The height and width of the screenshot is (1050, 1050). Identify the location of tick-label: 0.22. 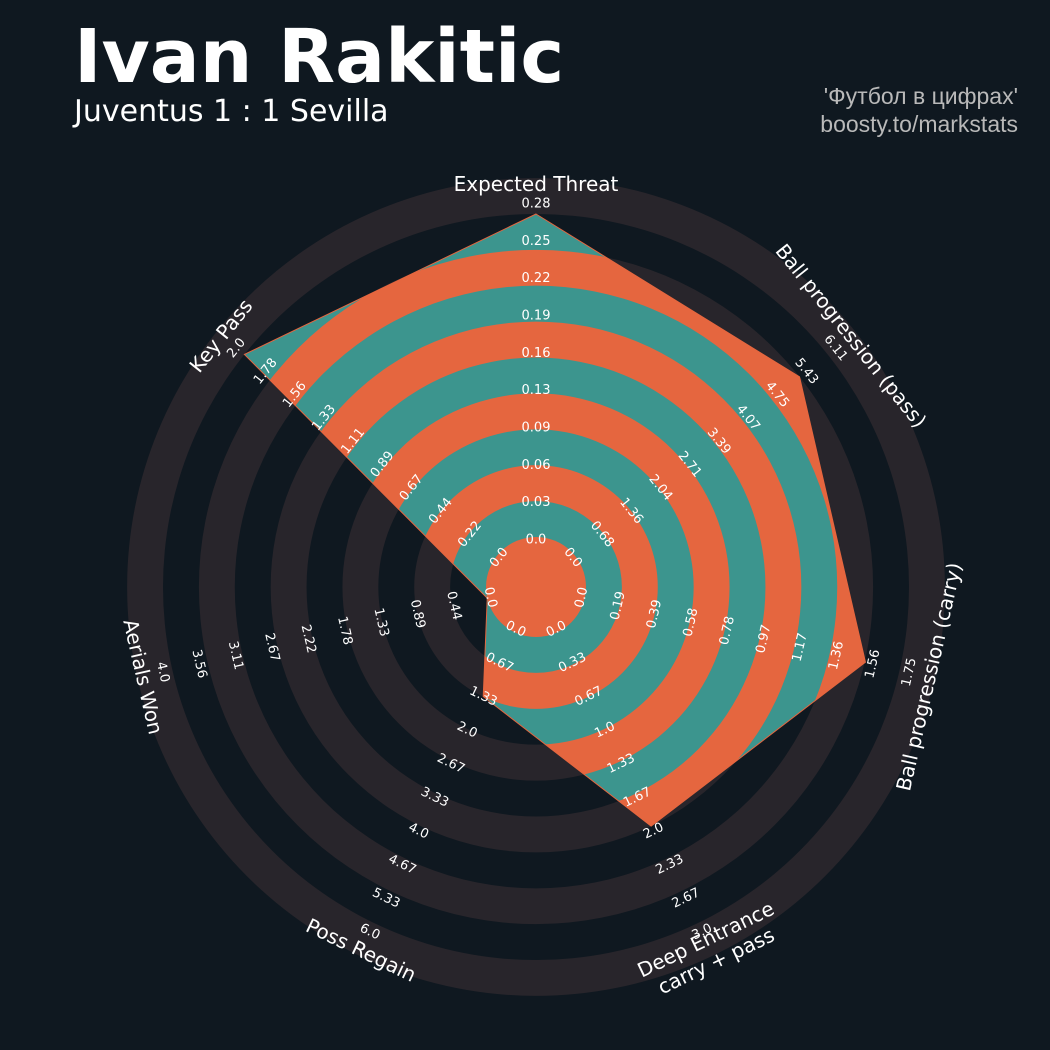
(536, 278).